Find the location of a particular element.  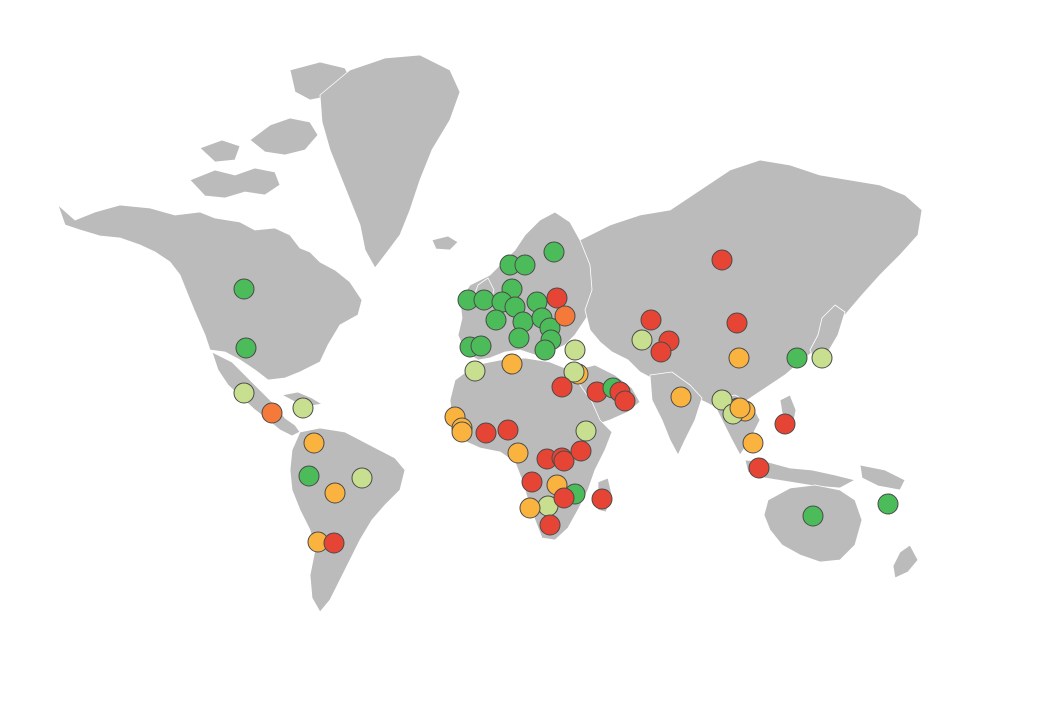

greenland-landmass is located at coordinates (390, 161).